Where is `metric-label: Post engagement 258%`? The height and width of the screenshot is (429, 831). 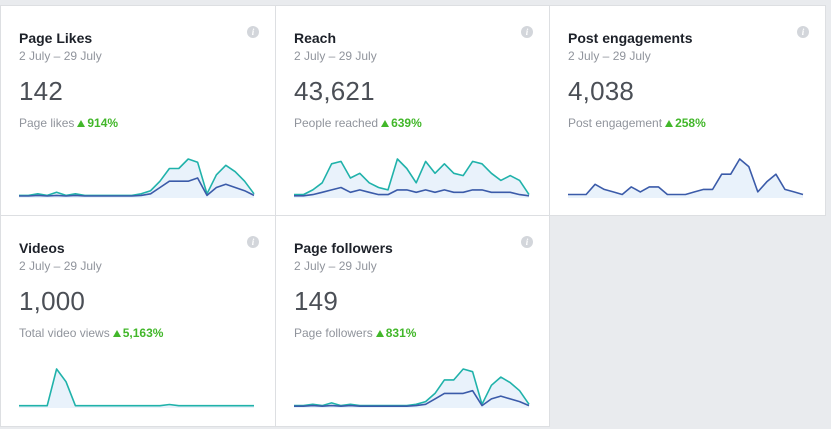
metric-label: Post engagement 258% is located at coordinates (637, 123).